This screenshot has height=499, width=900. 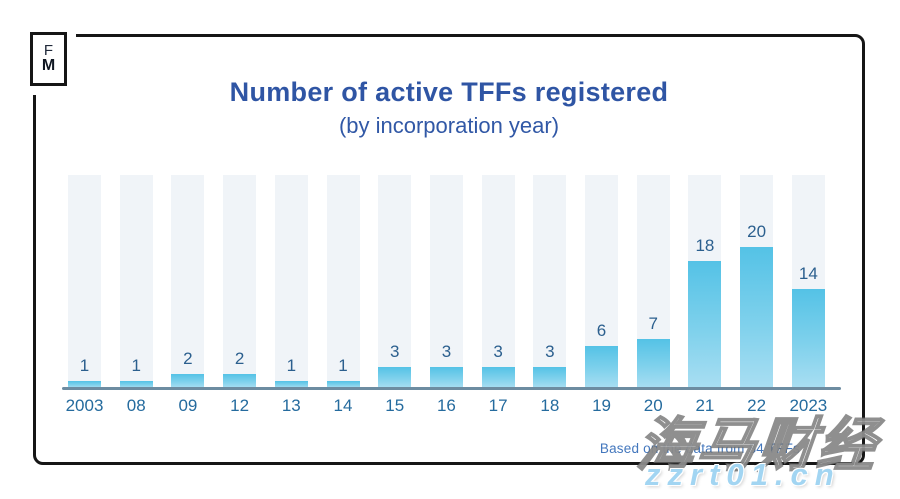 I want to click on x-axis-tick-label: 14, so click(x=343, y=405).